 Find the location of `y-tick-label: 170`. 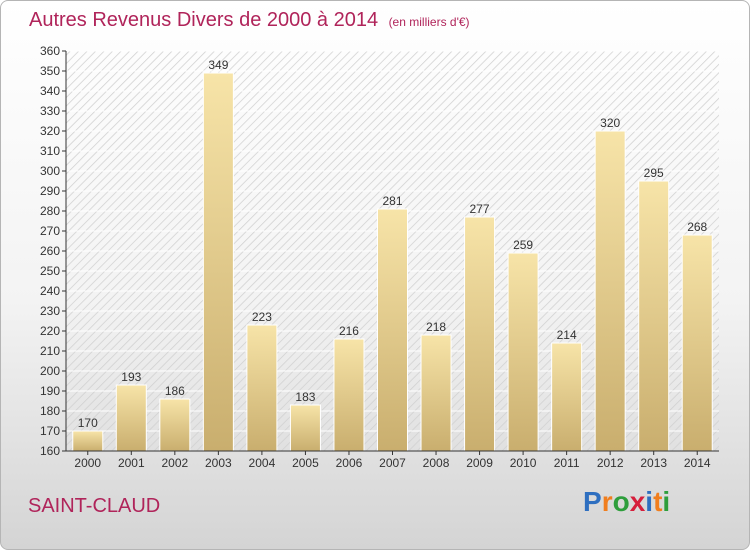

y-tick-label: 170 is located at coordinates (50, 431).